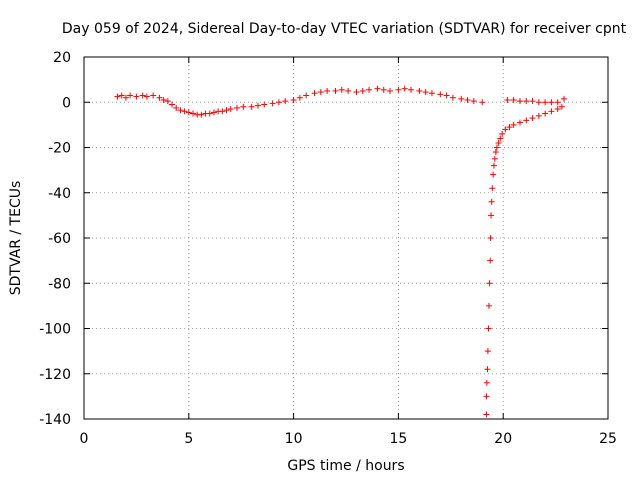  What do you see at coordinates (55, 330) in the screenshot?
I see `y-tick-label: -100` at bounding box center [55, 330].